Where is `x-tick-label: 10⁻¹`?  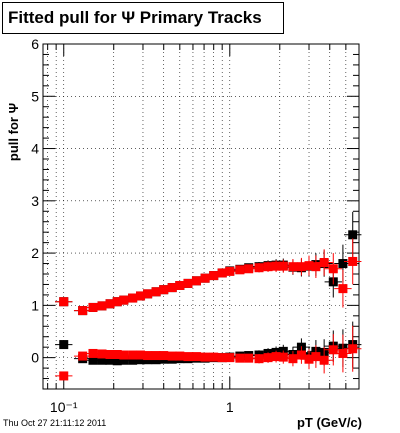
x-tick-label: 10⁻¹ is located at coordinates (64, 407).